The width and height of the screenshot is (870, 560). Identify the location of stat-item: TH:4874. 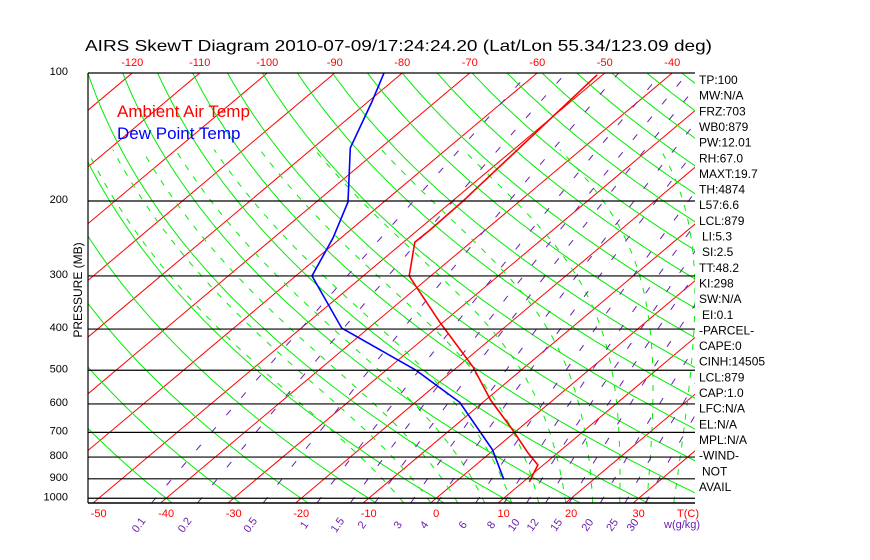
(722, 190).